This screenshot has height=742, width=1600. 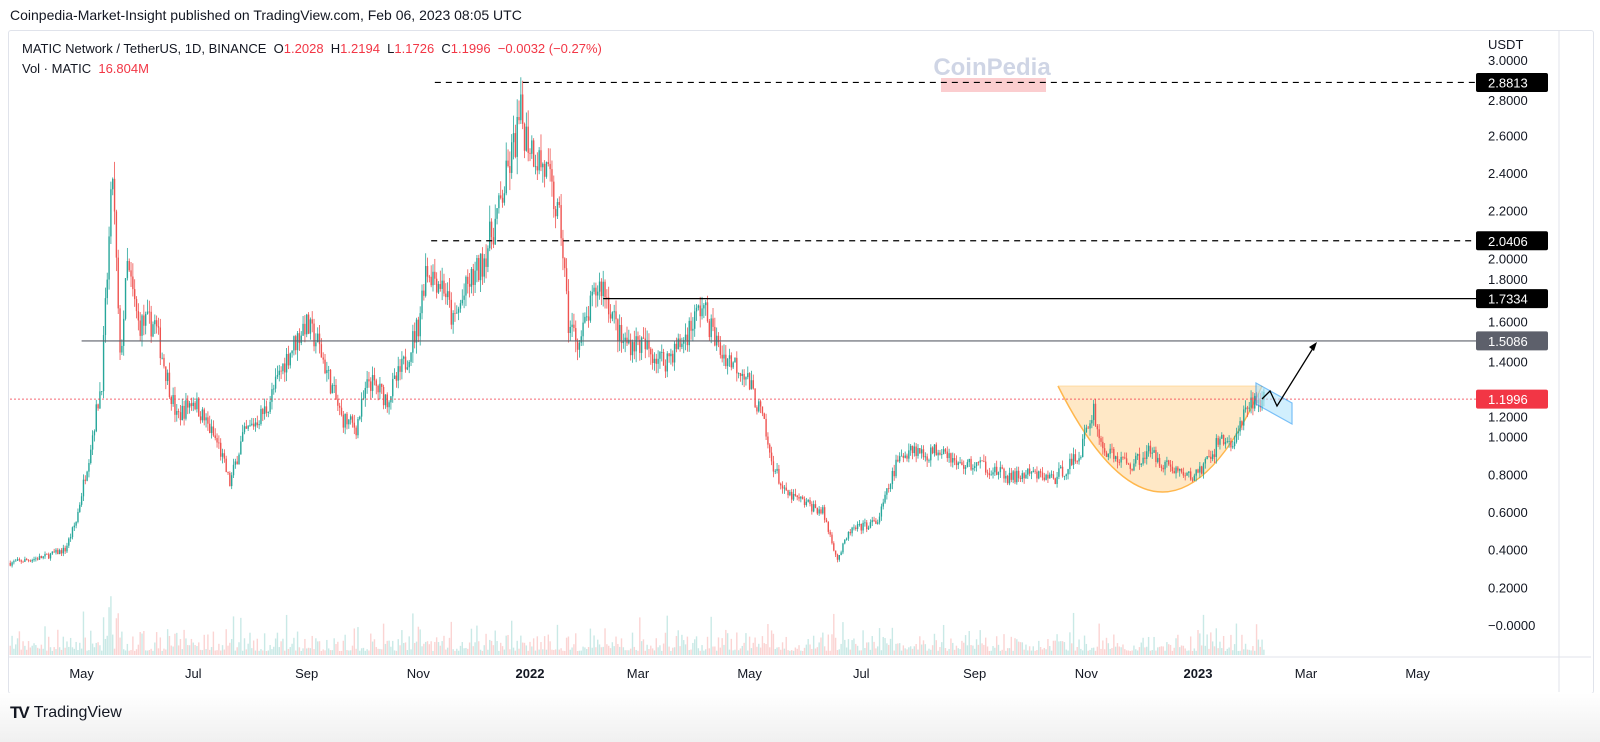 I want to click on close-value: 1.1996, so click(x=470, y=48).